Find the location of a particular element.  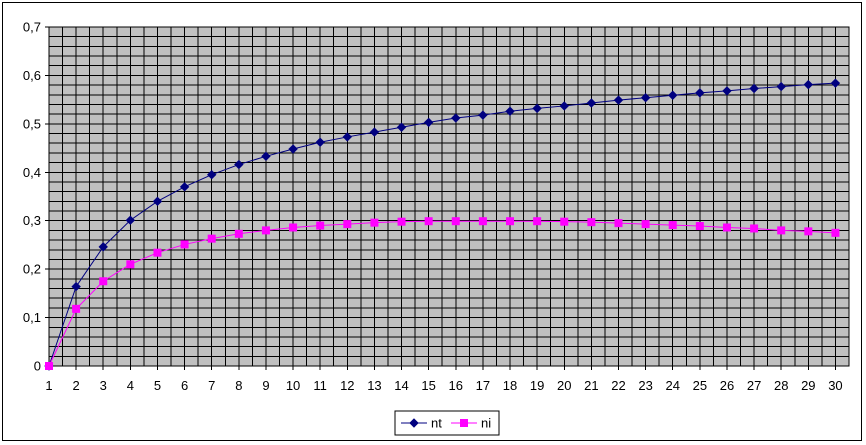

x-tick-label: 3 is located at coordinates (103, 385).